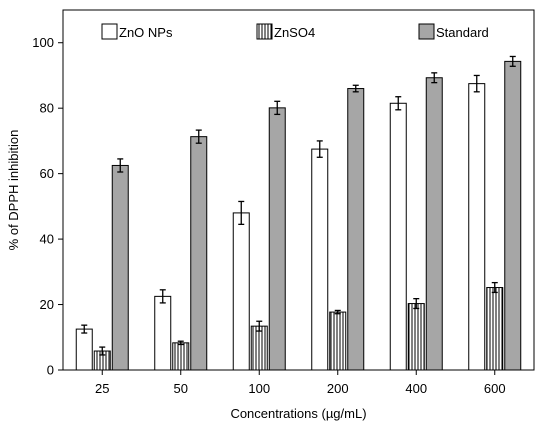  I want to click on legend-label: ZnSO4, so click(294, 32).